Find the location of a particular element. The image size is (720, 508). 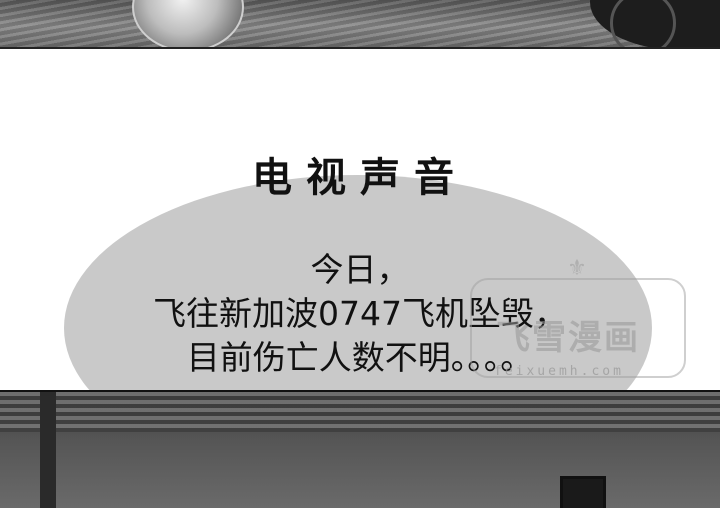

watermark: ⚜ 飞雪漫画 feixuemh.com is located at coordinates (580, 330).